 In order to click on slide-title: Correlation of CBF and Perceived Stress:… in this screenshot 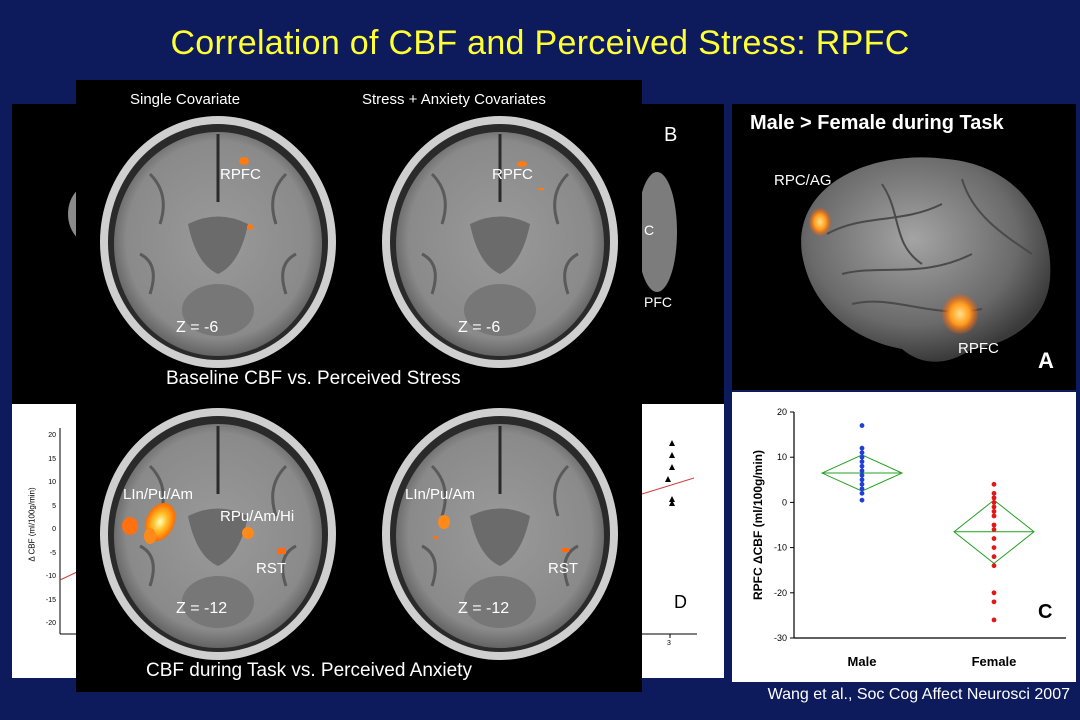, I will do `click(540, 43)`.